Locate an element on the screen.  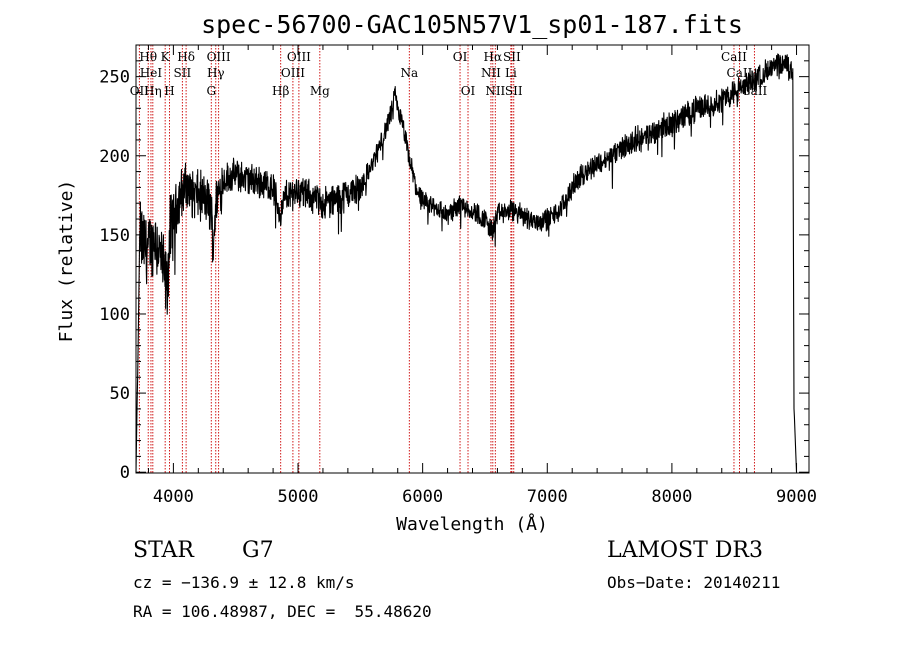
y-tick-label: 200 is located at coordinates (114, 157).